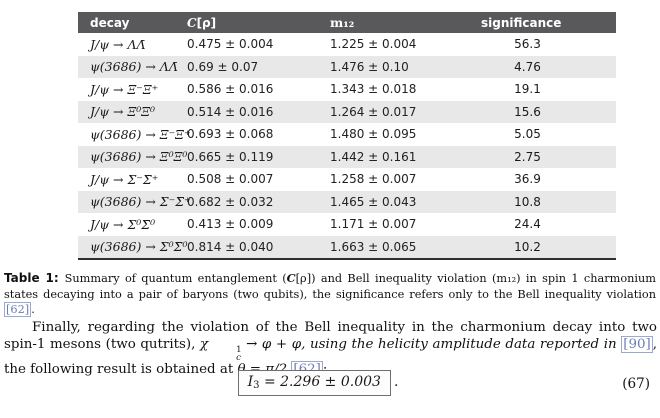 The width and height of the screenshot is (660, 418). I want to click on m12-cell: 1.663 ± 0.065, so click(373, 246).